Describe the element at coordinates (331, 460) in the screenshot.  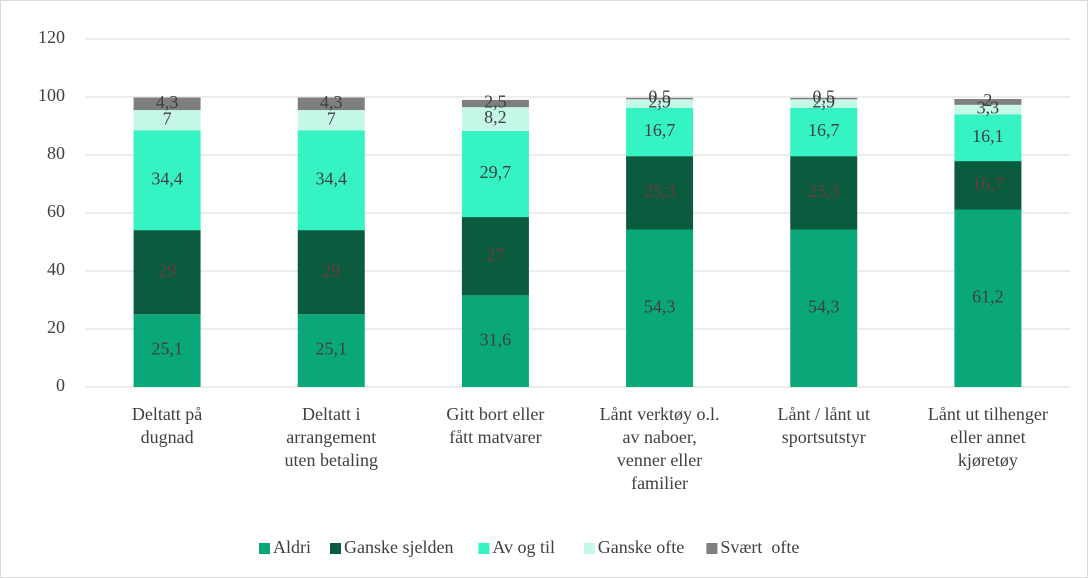
I see `x-tick-label: uten betaling` at that location.